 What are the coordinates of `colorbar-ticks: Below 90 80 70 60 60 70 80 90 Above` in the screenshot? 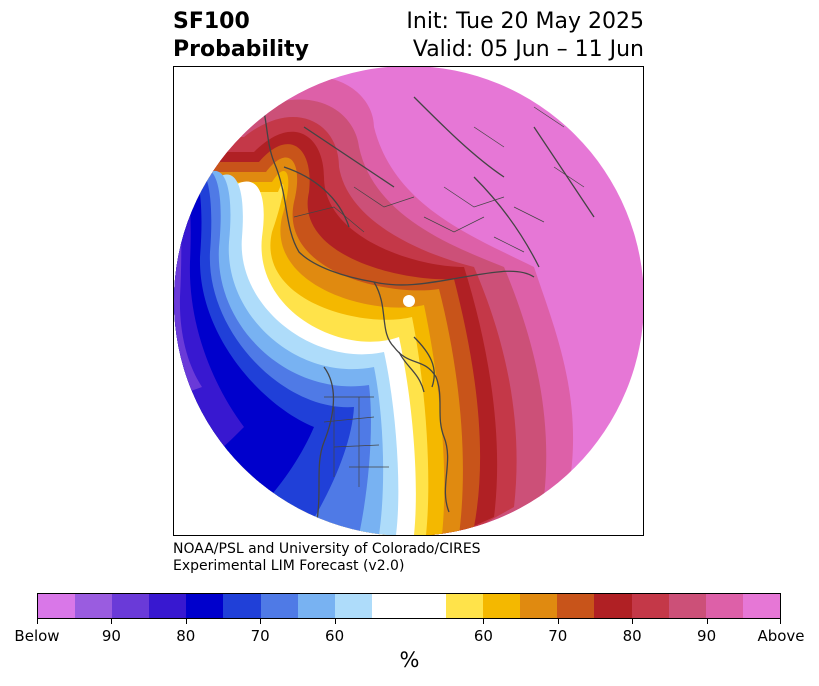 It's located at (409, 634).